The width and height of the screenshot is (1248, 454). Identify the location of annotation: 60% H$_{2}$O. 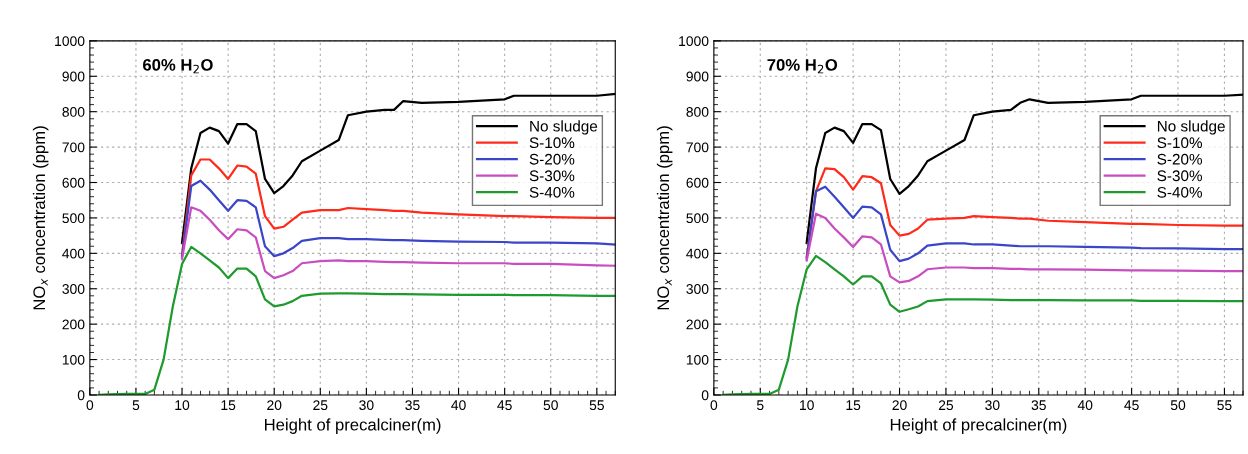
(178, 66).